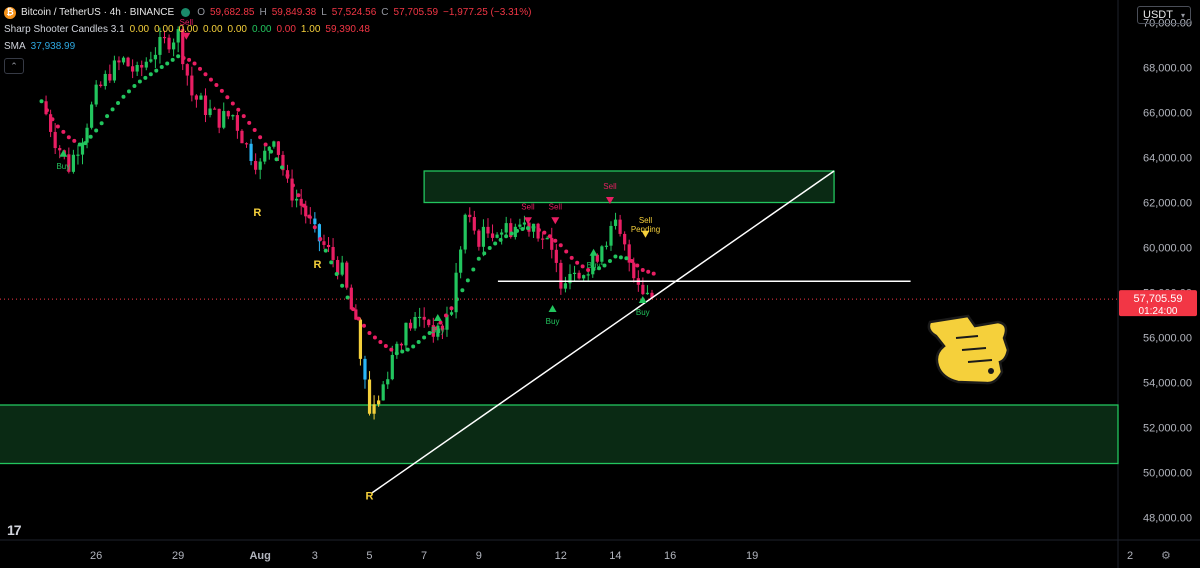 This screenshot has height=568, width=1200. Describe the element at coordinates (14, 66) in the screenshot. I see `collapse-legend-button: ⌃` at that location.